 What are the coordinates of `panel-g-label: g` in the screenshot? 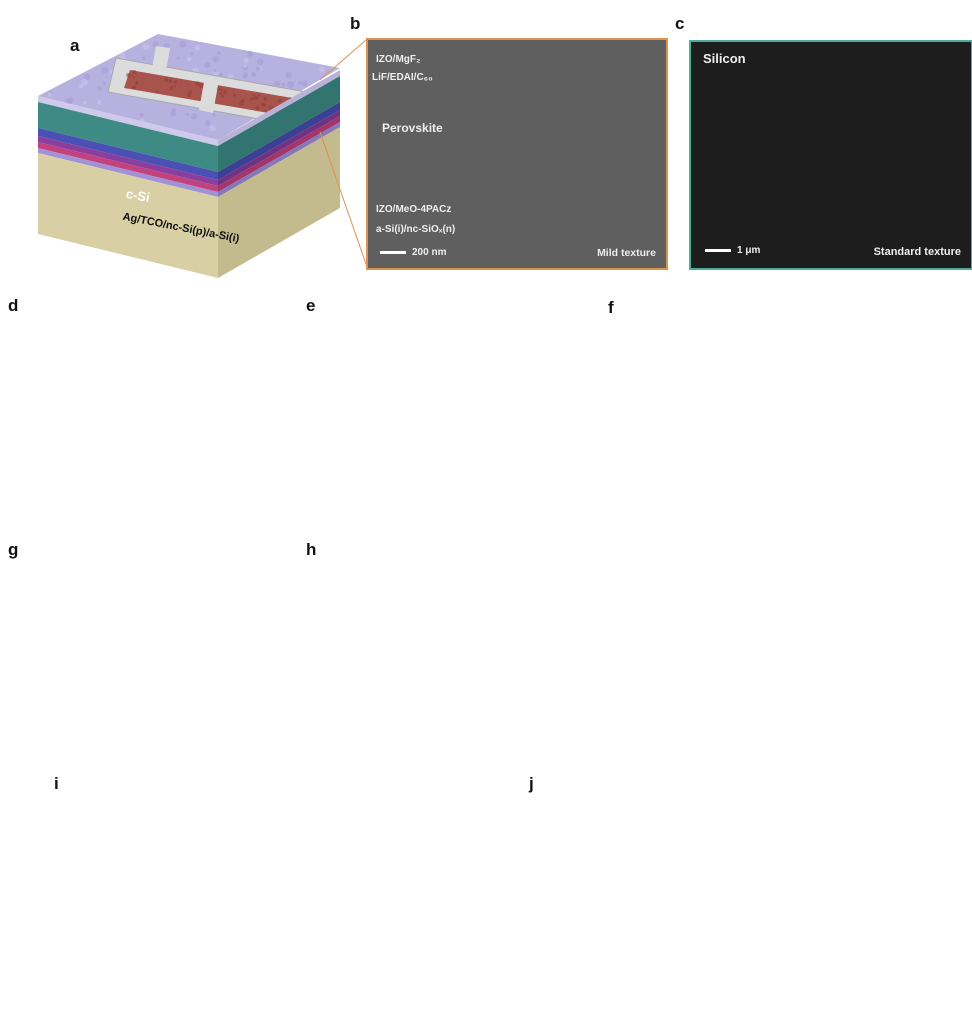 It's located at (13, 549).